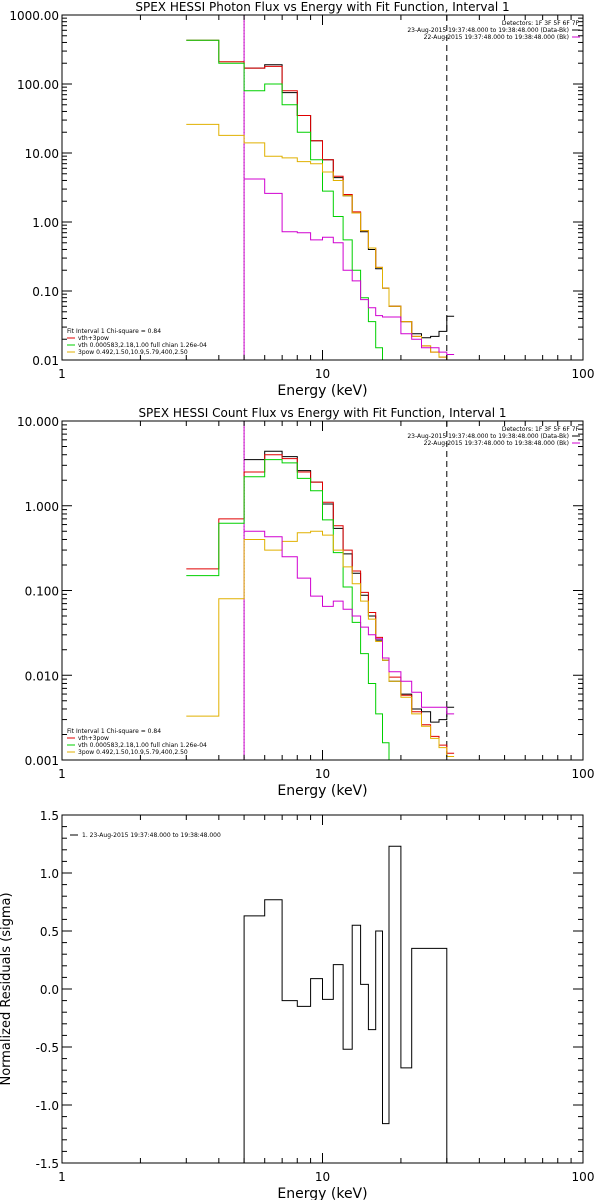  What do you see at coordinates (42, 592) in the screenshot?
I see `y-tick-label: 0.100` at bounding box center [42, 592].